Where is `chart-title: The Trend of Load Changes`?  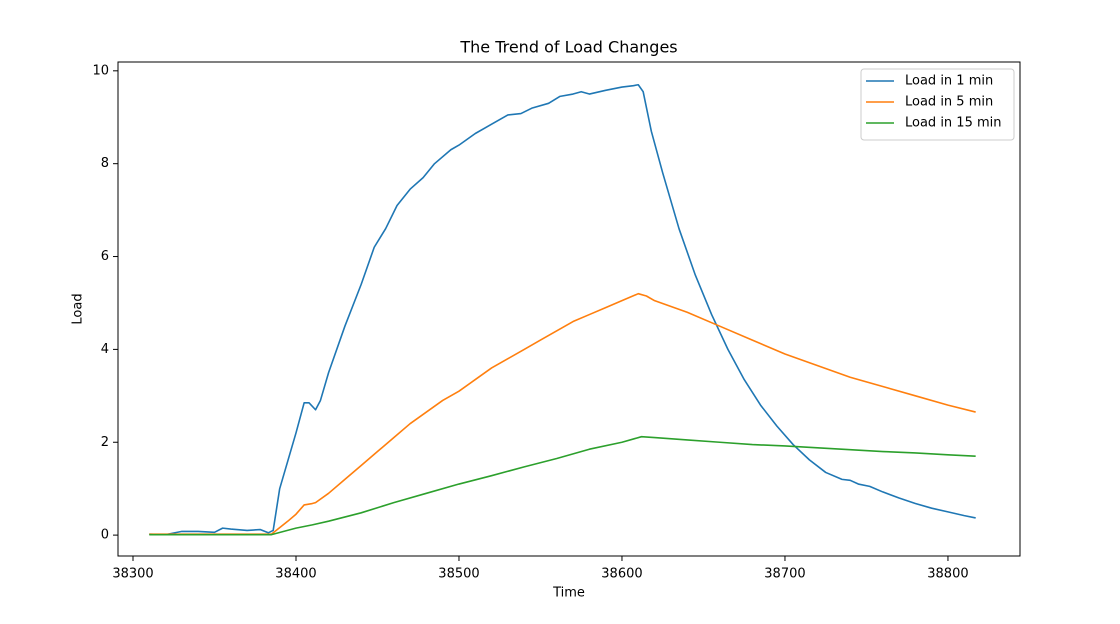 chart-title: The Trend of Load Changes is located at coordinates (568, 47).